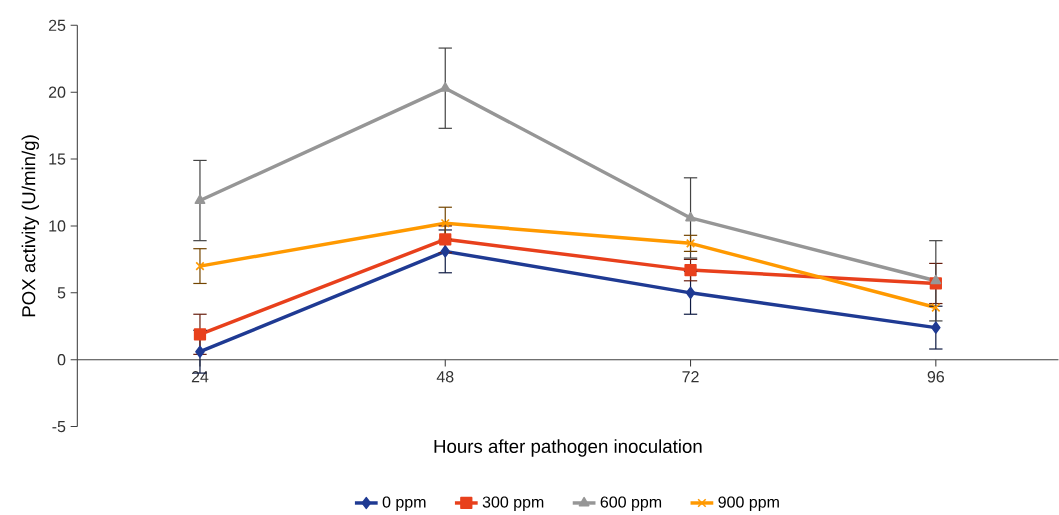 The height and width of the screenshot is (515, 1059). Describe the element at coordinates (404, 503) in the screenshot. I see `legend-label: 0 ppm` at that location.